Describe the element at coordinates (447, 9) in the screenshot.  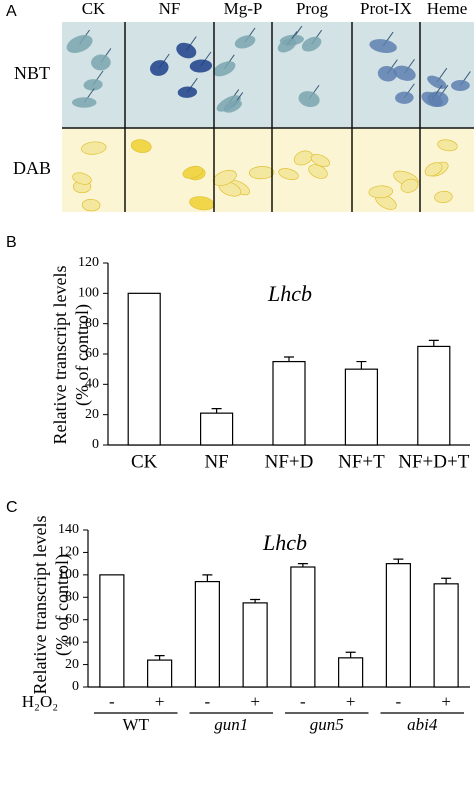
I see `column-header: Heme` at that location.